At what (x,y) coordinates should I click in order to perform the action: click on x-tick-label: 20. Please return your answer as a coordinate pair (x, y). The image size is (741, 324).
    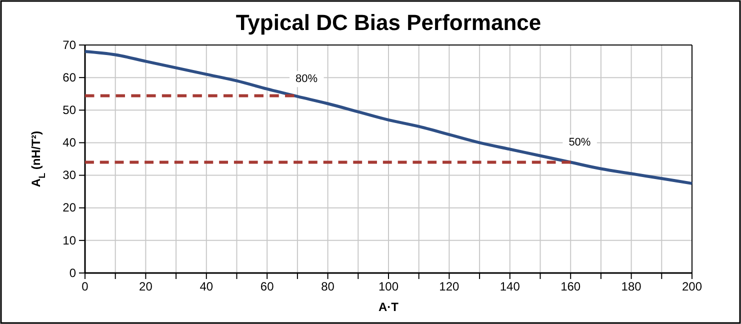
    Looking at the image, I should click on (146, 287).